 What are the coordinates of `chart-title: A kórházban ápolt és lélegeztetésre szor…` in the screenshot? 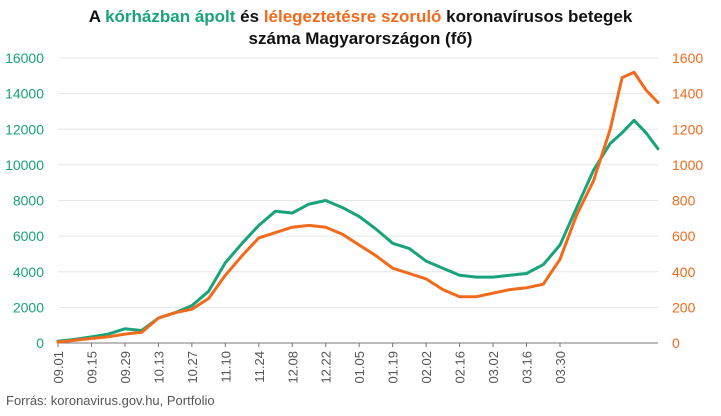 It's located at (360, 28).